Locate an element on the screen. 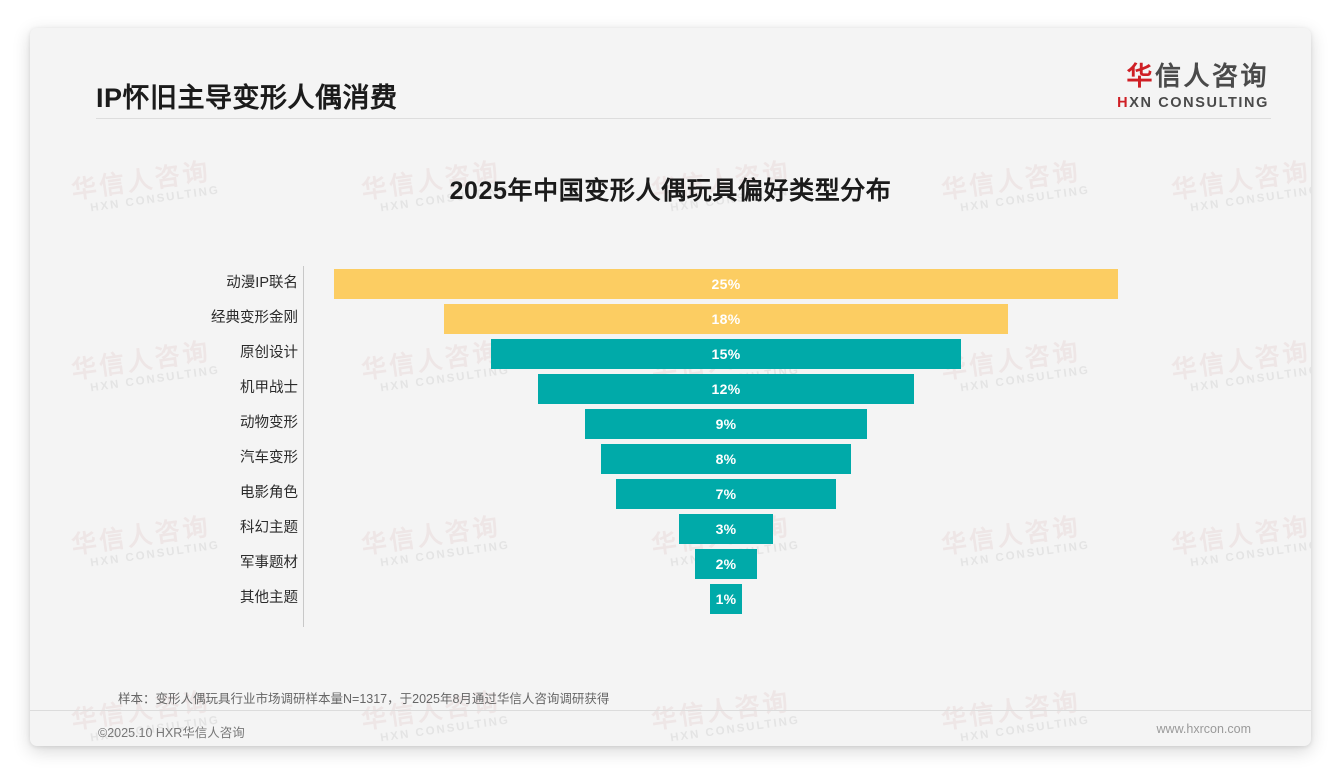 This screenshot has width=1340, height=780. slide-header: IP怀旧主导变形人偶消费 华信人咨询 HXN CONSULTING is located at coordinates (670, 73).